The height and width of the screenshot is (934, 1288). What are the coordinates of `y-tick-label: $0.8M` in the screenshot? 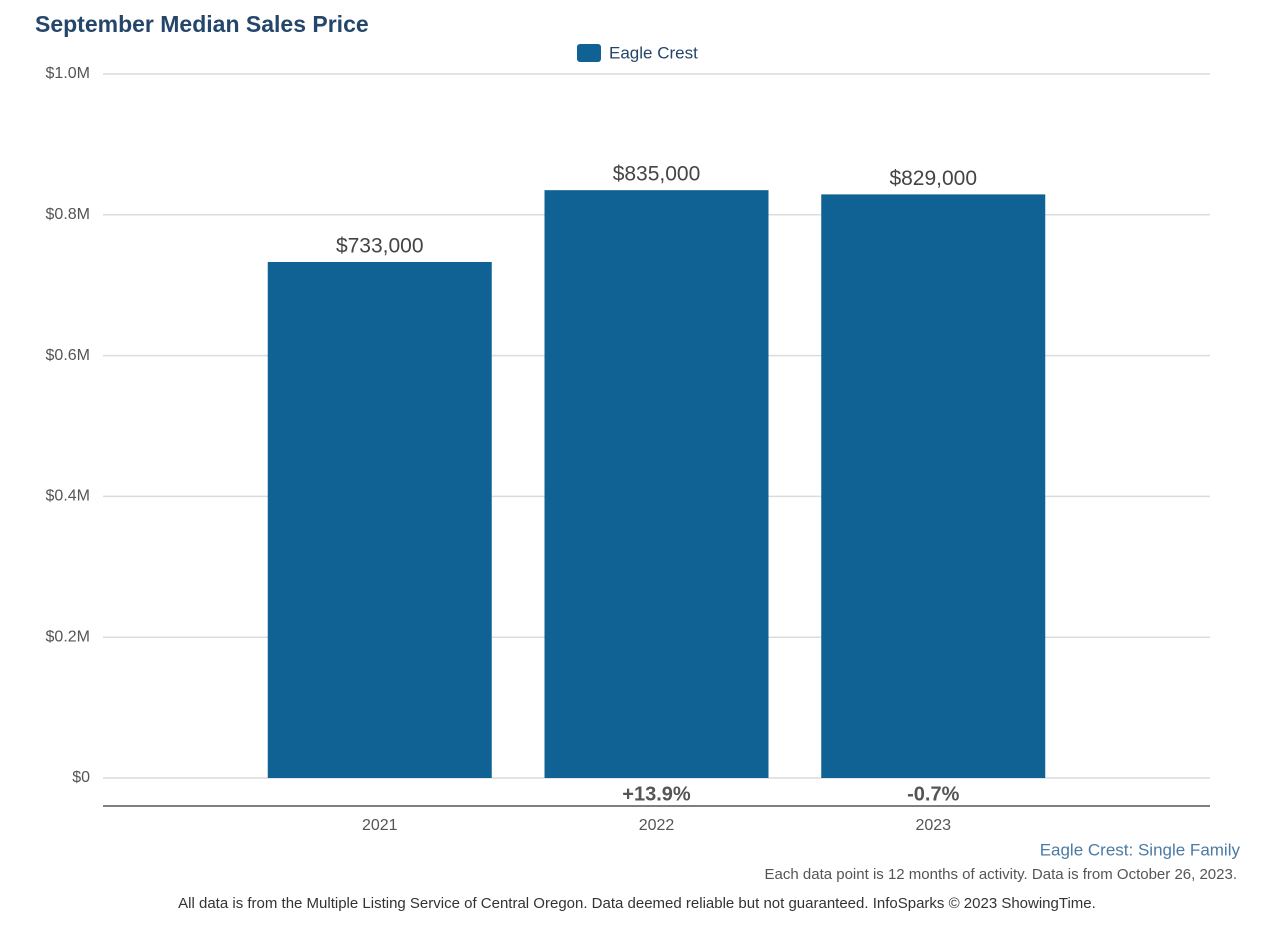 It's located at (68, 214).